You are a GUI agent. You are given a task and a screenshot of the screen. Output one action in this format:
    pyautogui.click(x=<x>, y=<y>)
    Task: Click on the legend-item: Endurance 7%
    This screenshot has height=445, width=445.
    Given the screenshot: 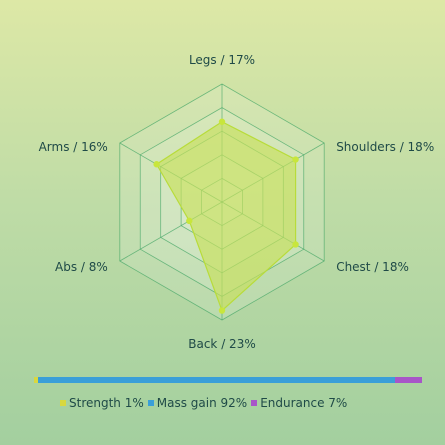 What is the action you would take?
    pyautogui.click(x=299, y=403)
    